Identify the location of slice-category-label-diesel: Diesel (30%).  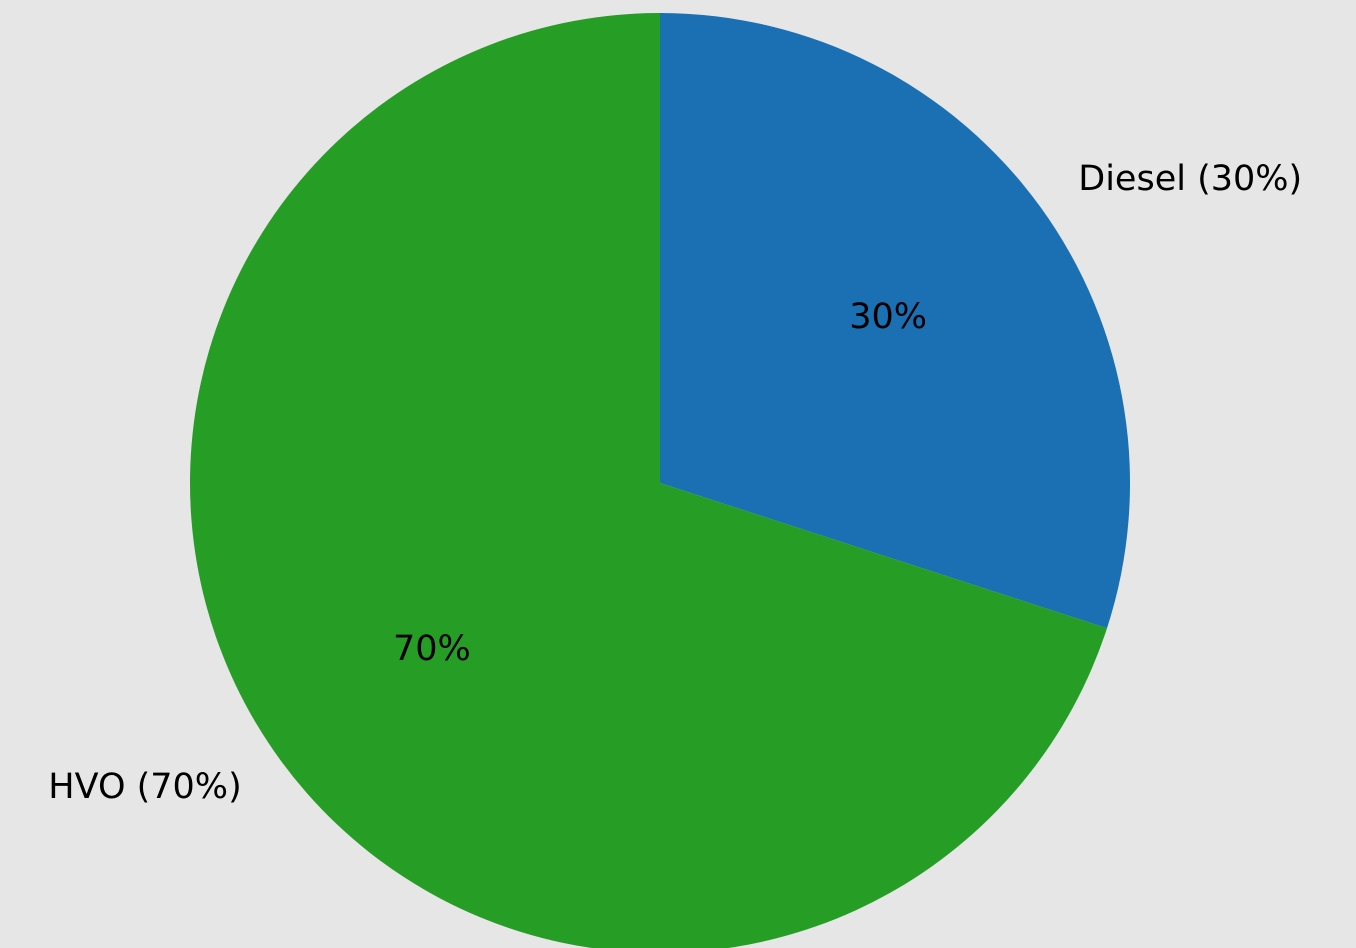
(1190, 179).